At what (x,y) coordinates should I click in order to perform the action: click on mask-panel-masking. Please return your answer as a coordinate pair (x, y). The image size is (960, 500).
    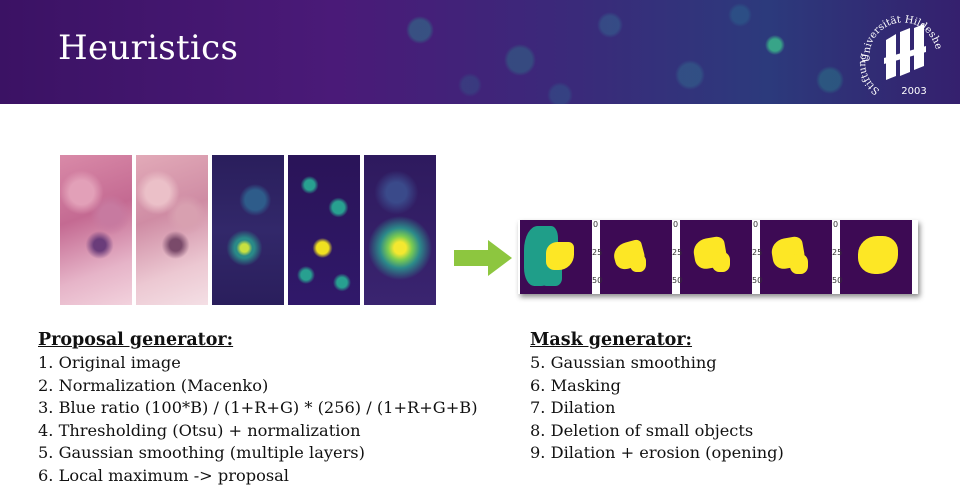
    Looking at the image, I should click on (636, 257).